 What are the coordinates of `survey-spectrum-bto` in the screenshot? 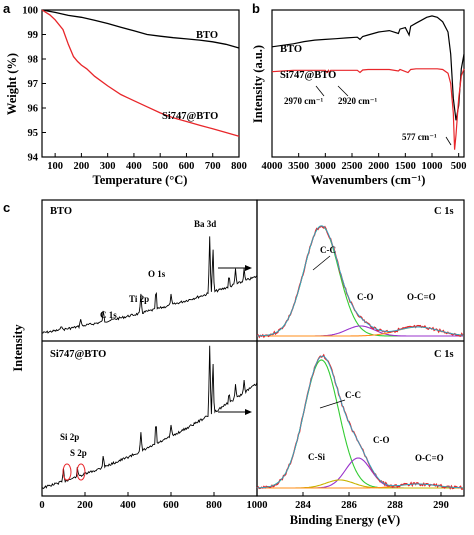 It's located at (150, 285).